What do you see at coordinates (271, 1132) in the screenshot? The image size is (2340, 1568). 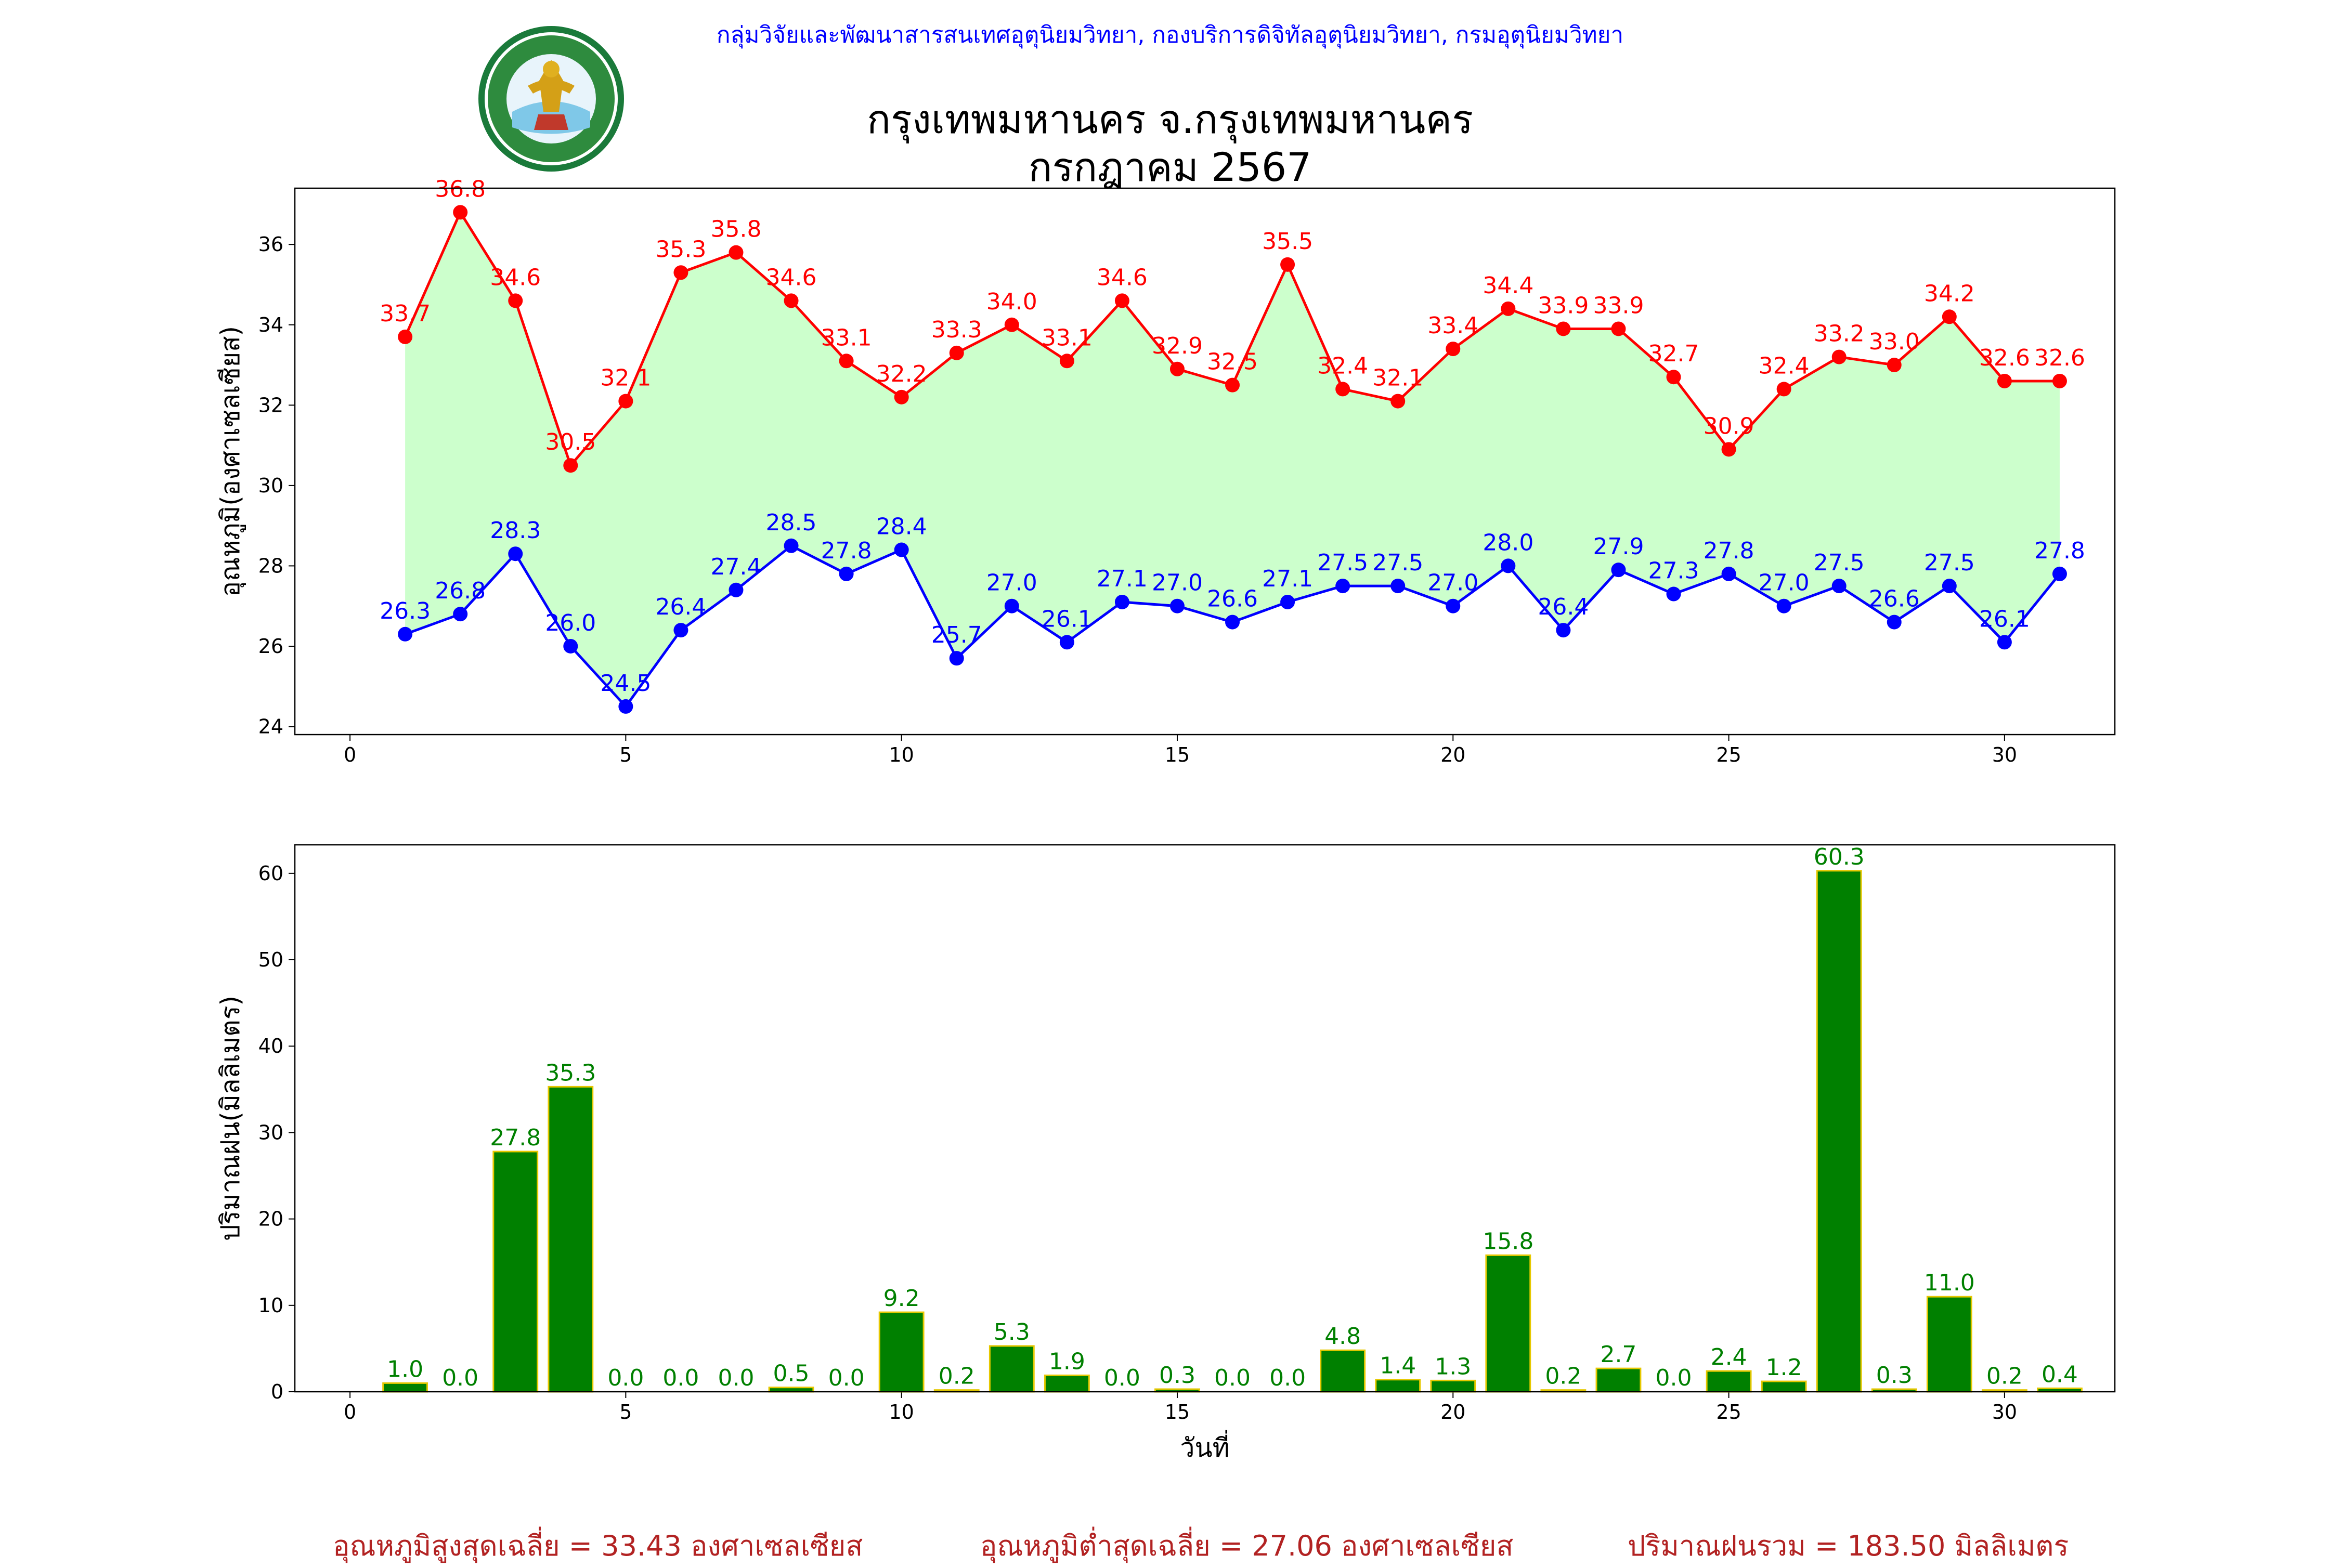 I see `y-tick-label: 30` at bounding box center [271, 1132].